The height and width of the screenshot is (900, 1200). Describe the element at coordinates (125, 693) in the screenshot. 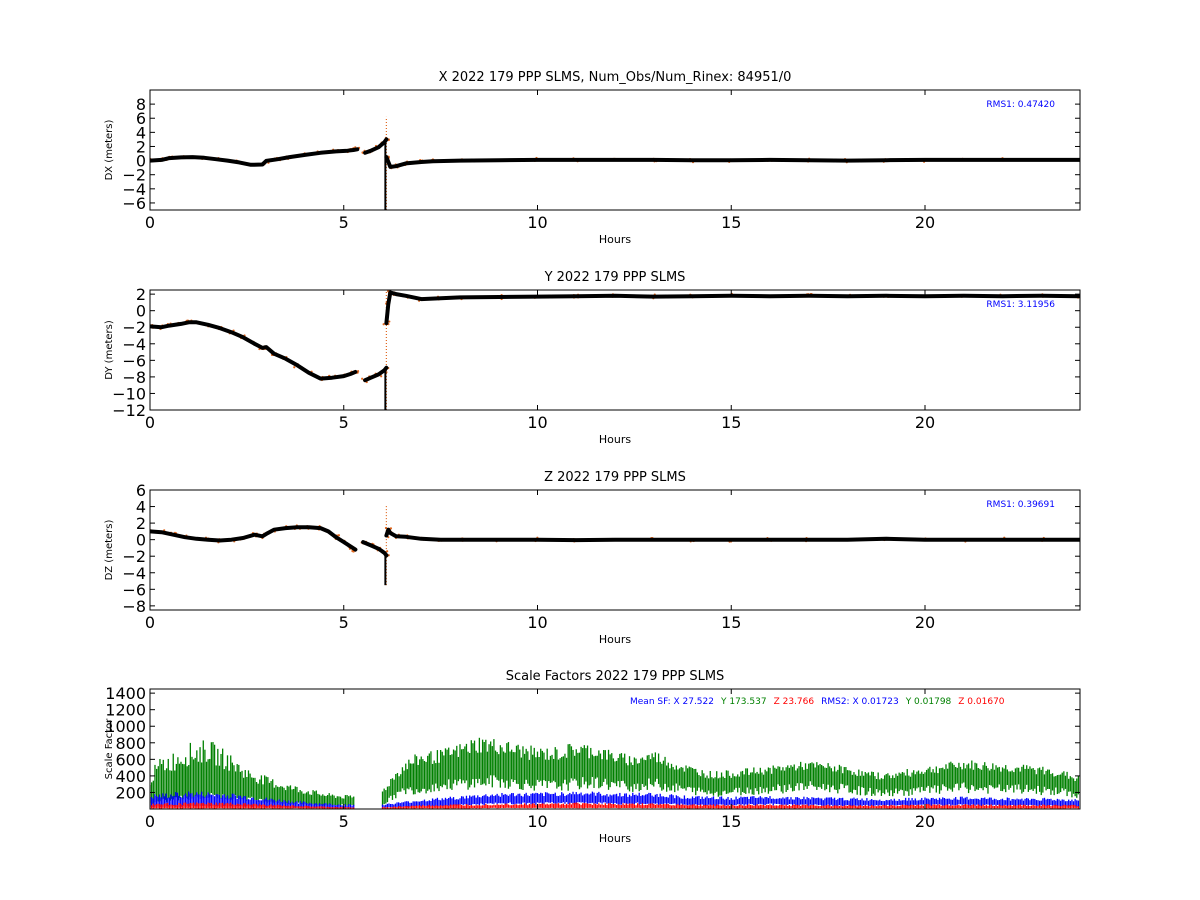

I see `y-tick-label: 1400` at that location.